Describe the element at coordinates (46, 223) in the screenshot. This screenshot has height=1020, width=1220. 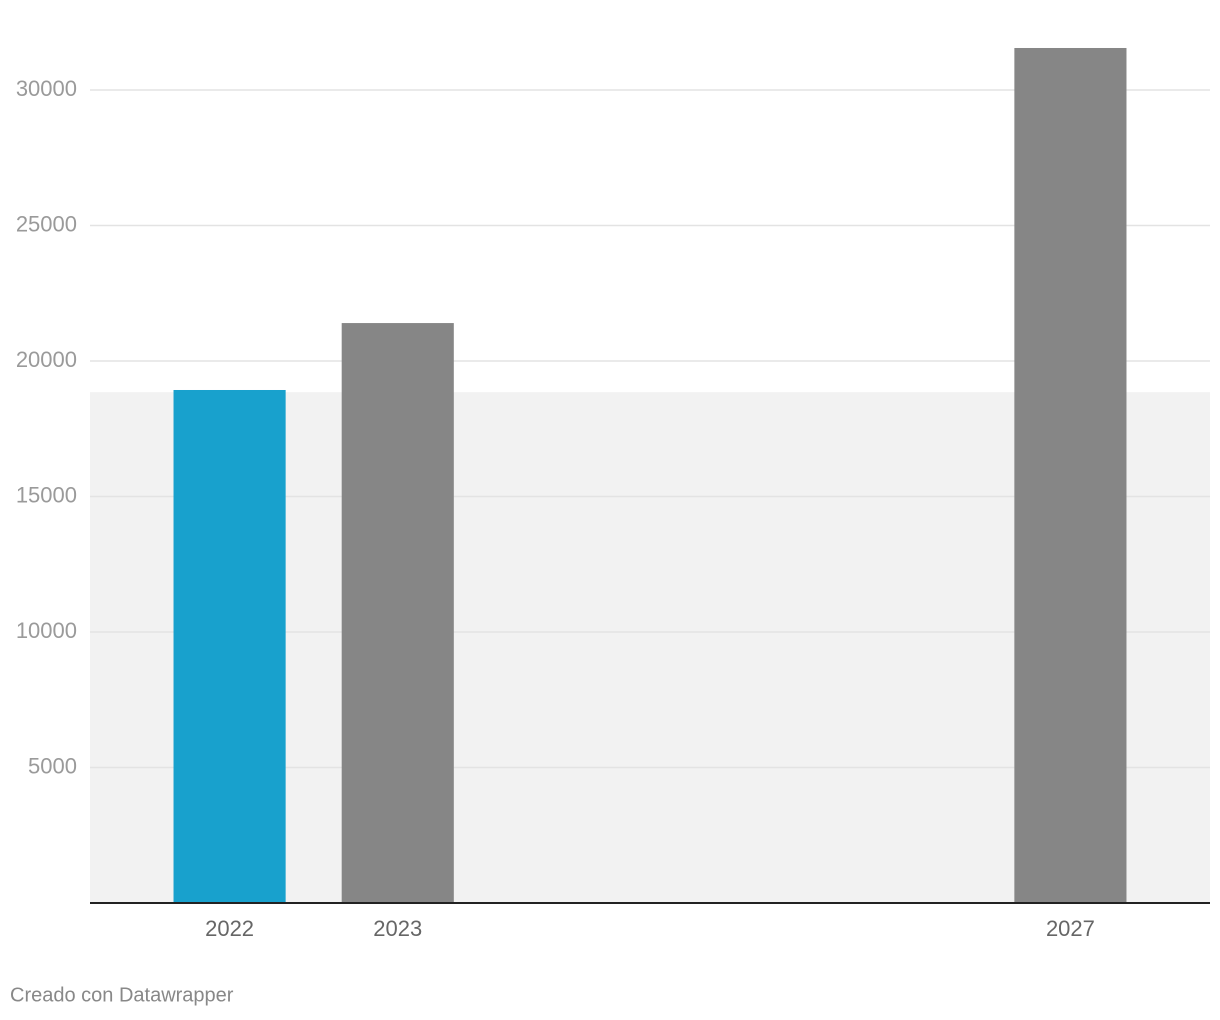
I see `y-tick-label: 25000` at that location.